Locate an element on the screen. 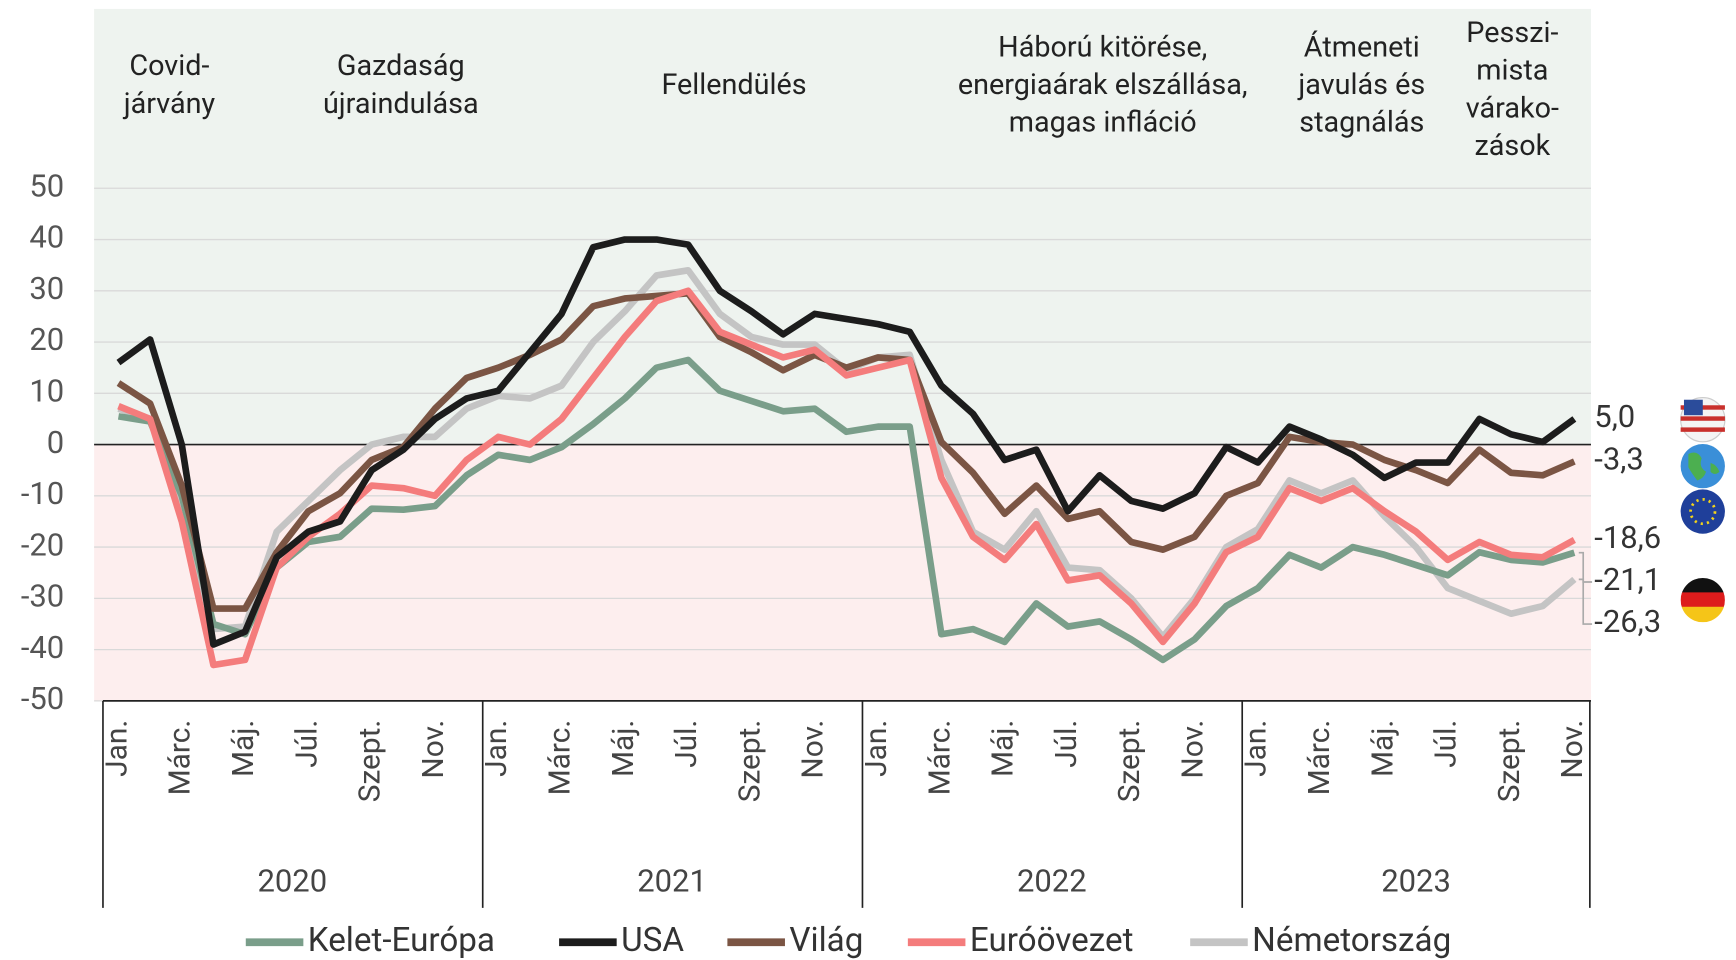 This screenshot has width=1736, height=960. period-annotation: stagnálás is located at coordinates (1361, 123).